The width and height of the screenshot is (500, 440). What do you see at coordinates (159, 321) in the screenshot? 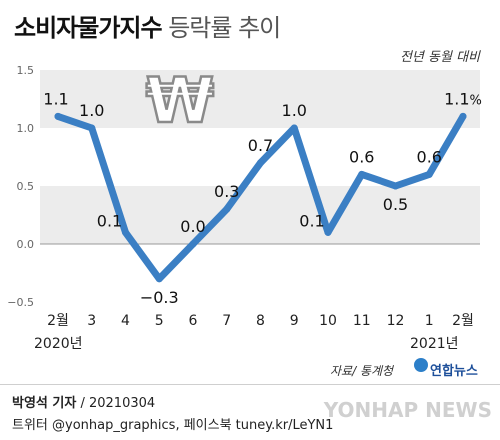
I see `x-tick-label: 5` at bounding box center [159, 321].